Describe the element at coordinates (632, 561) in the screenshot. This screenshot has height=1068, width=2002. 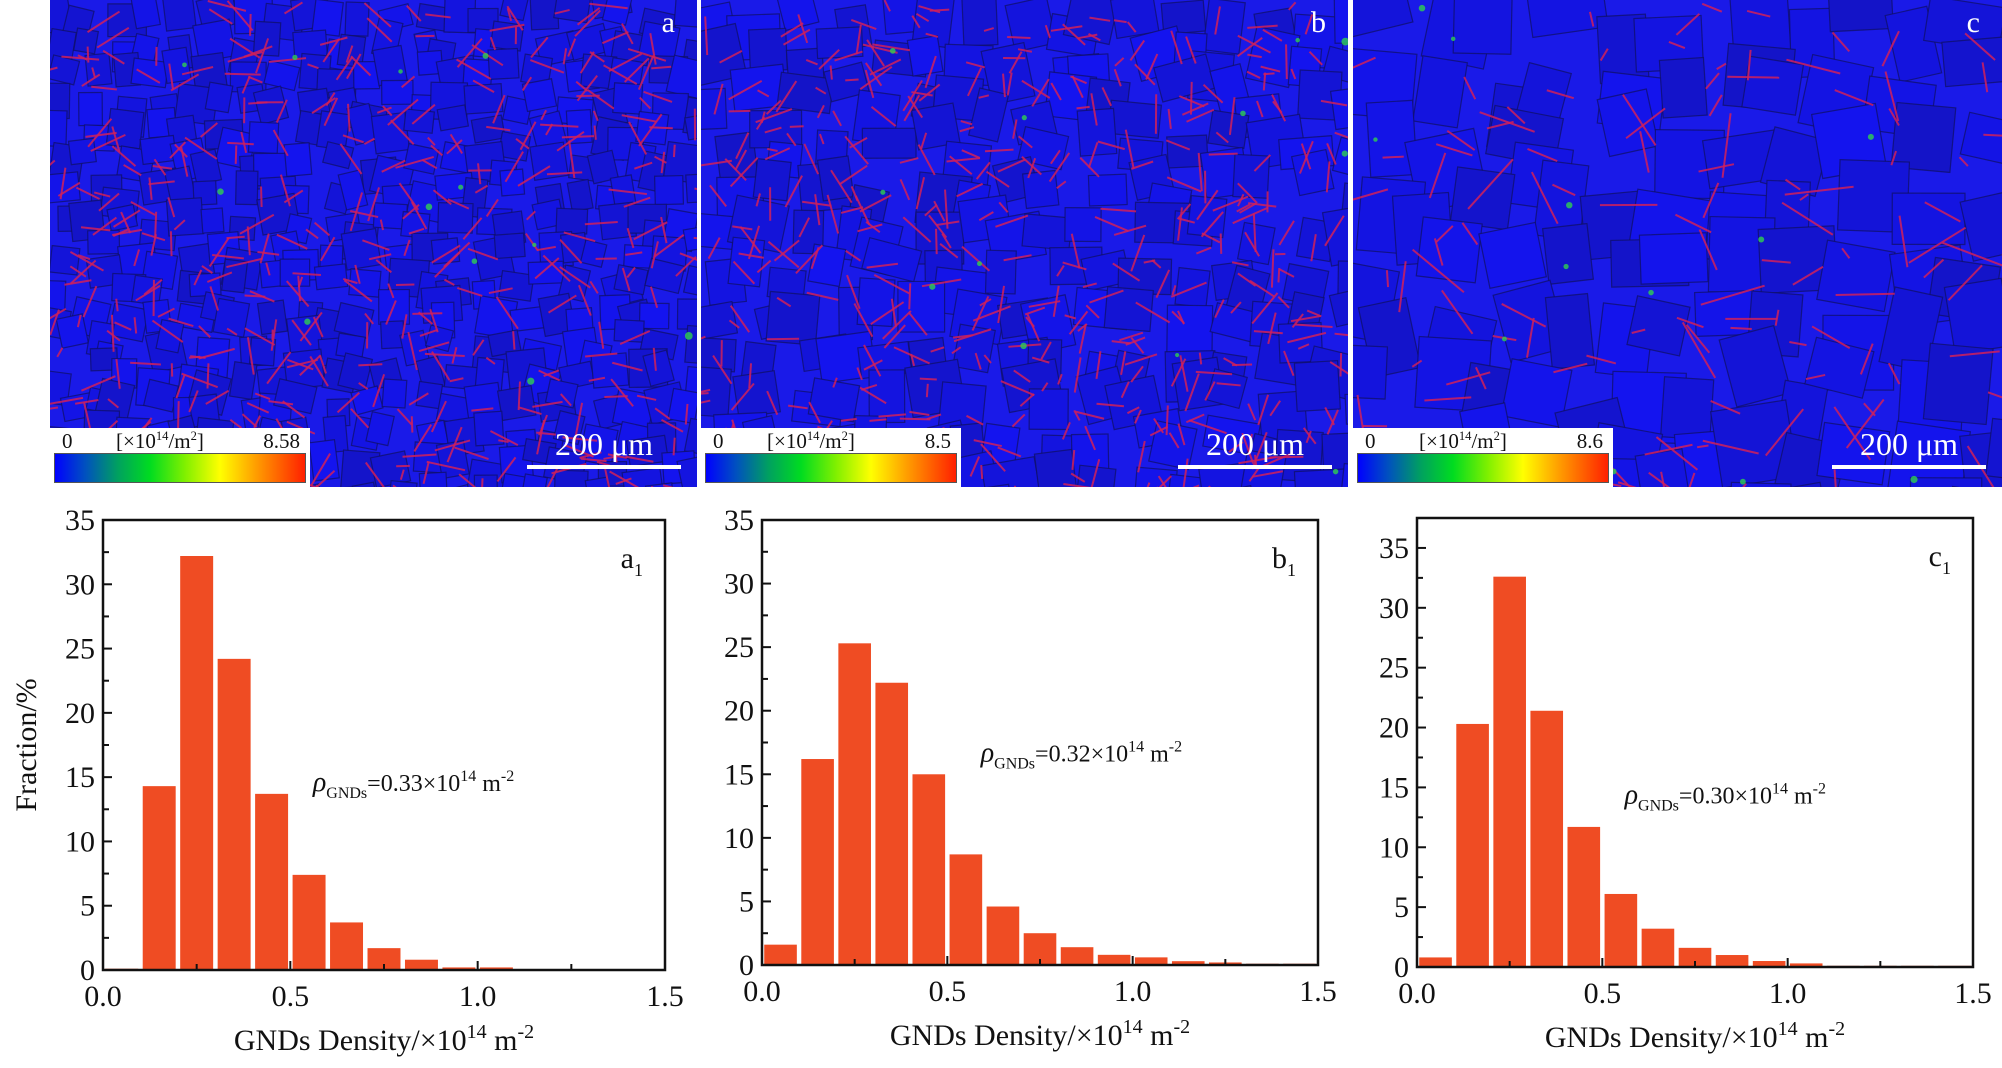
I see `panel-label: a1` at that location.